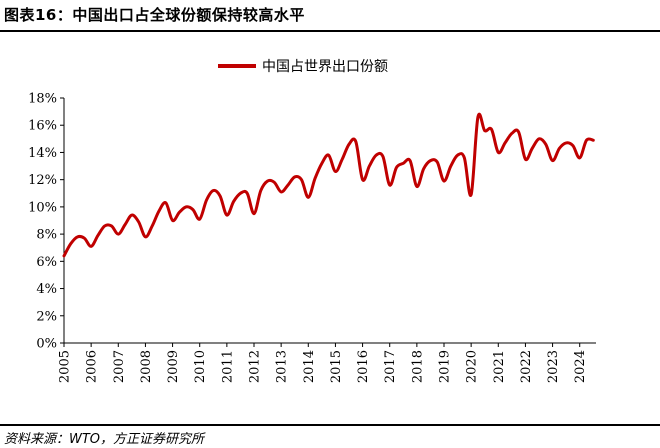  I want to click on x-tick-label: 2015, so click(336, 366).